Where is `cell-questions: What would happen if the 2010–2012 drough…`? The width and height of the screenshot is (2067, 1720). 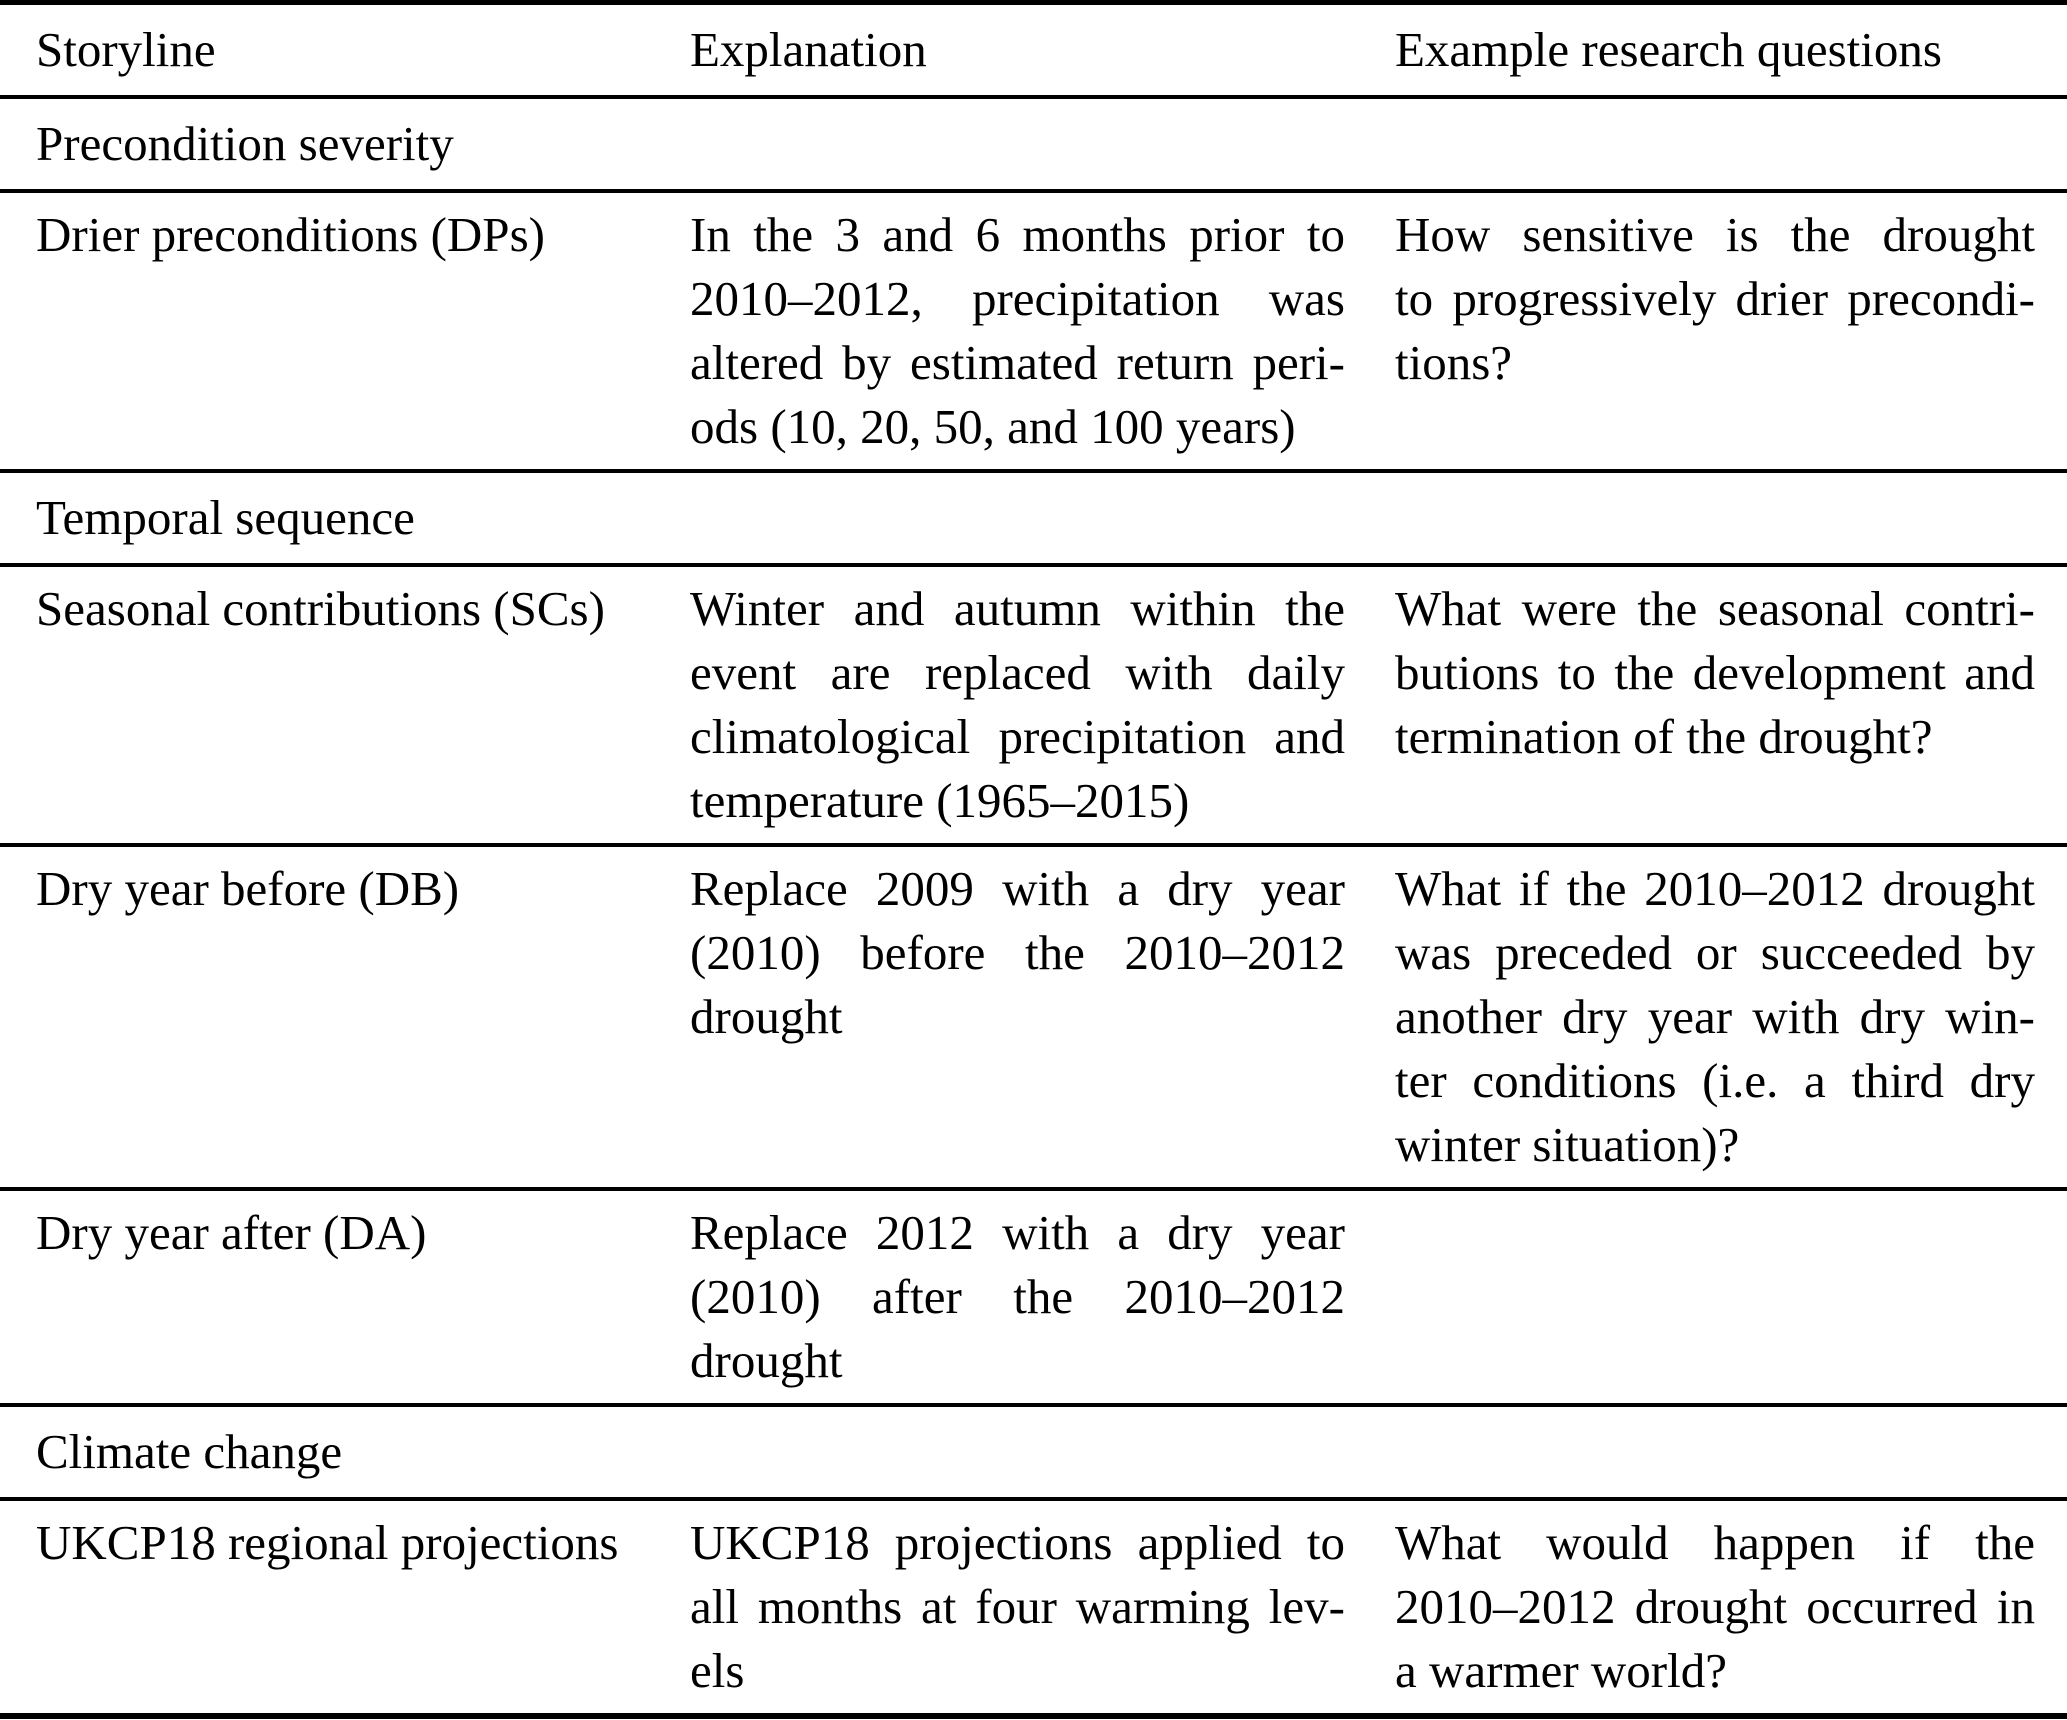 cell-questions: What would happen if the 2010–2012 drough… is located at coordinates (1715, 1606).